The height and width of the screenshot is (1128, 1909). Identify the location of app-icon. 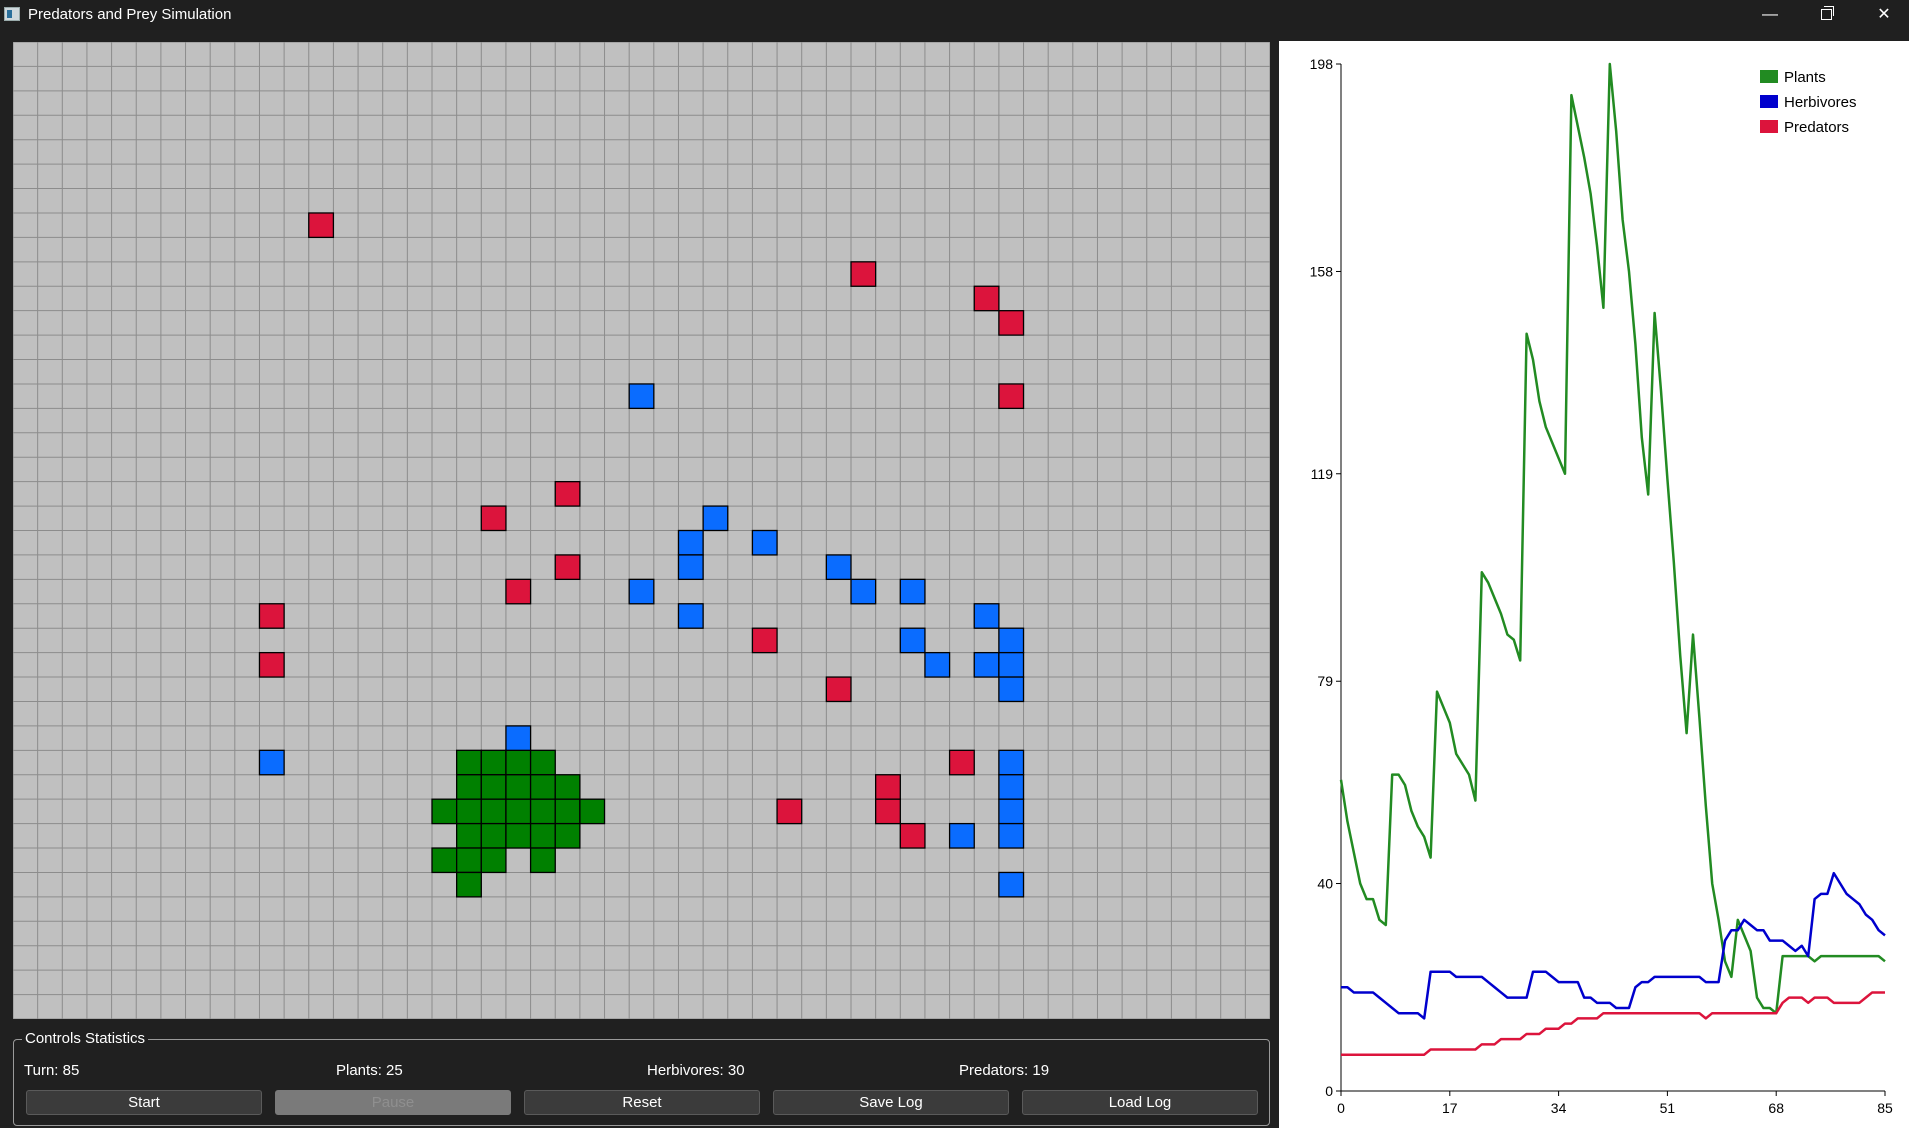
(12, 14).